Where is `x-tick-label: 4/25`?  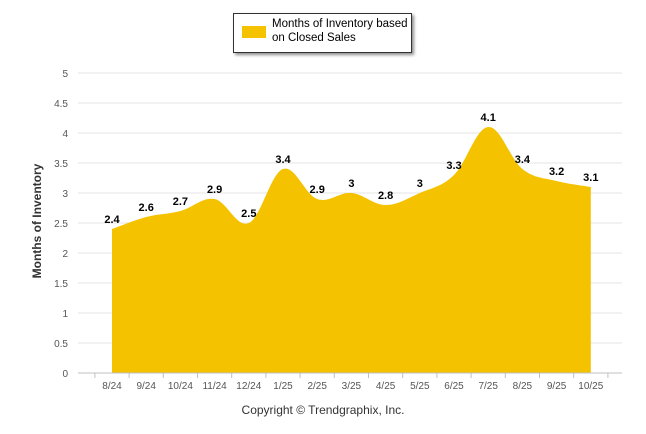 x-tick-label: 4/25 is located at coordinates (386, 386).